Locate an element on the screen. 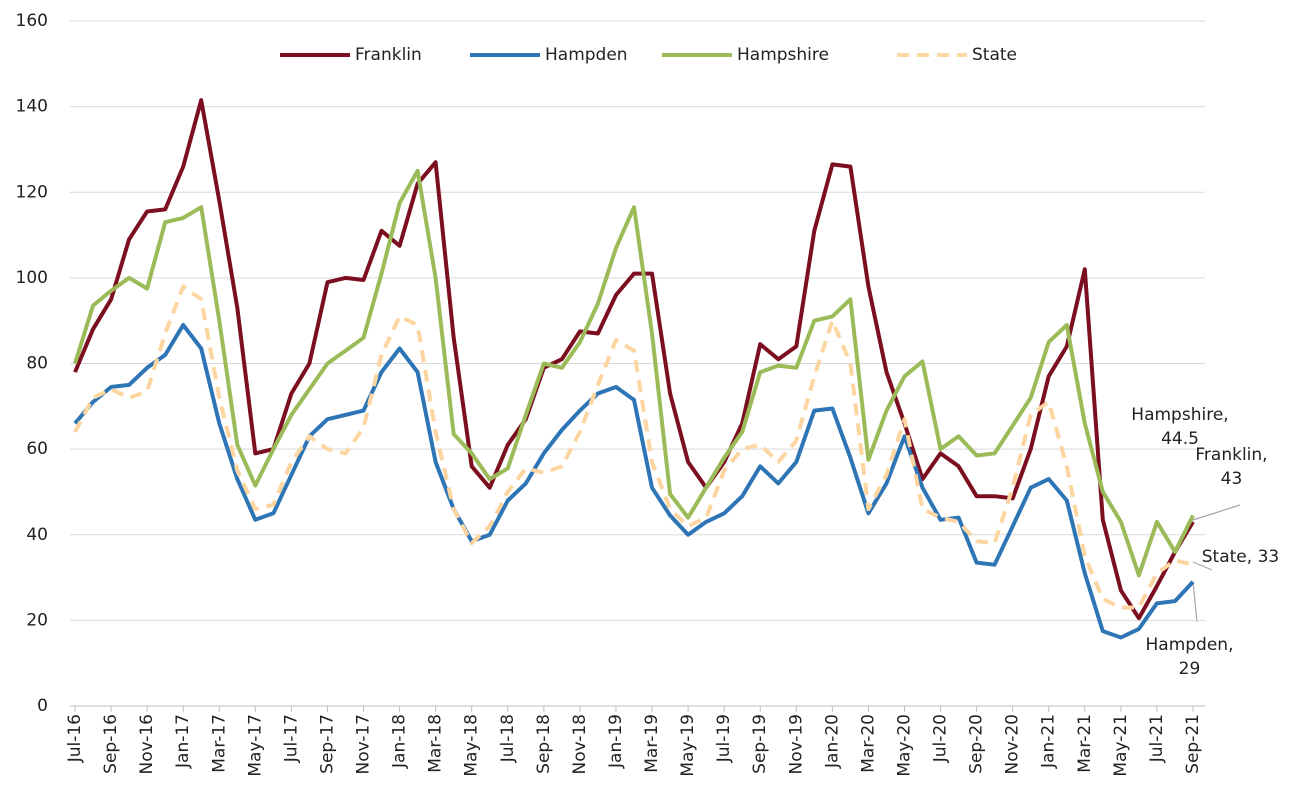 The width and height of the screenshot is (1289, 796). x-tick-label: May-21 is located at coordinates (1121, 745).